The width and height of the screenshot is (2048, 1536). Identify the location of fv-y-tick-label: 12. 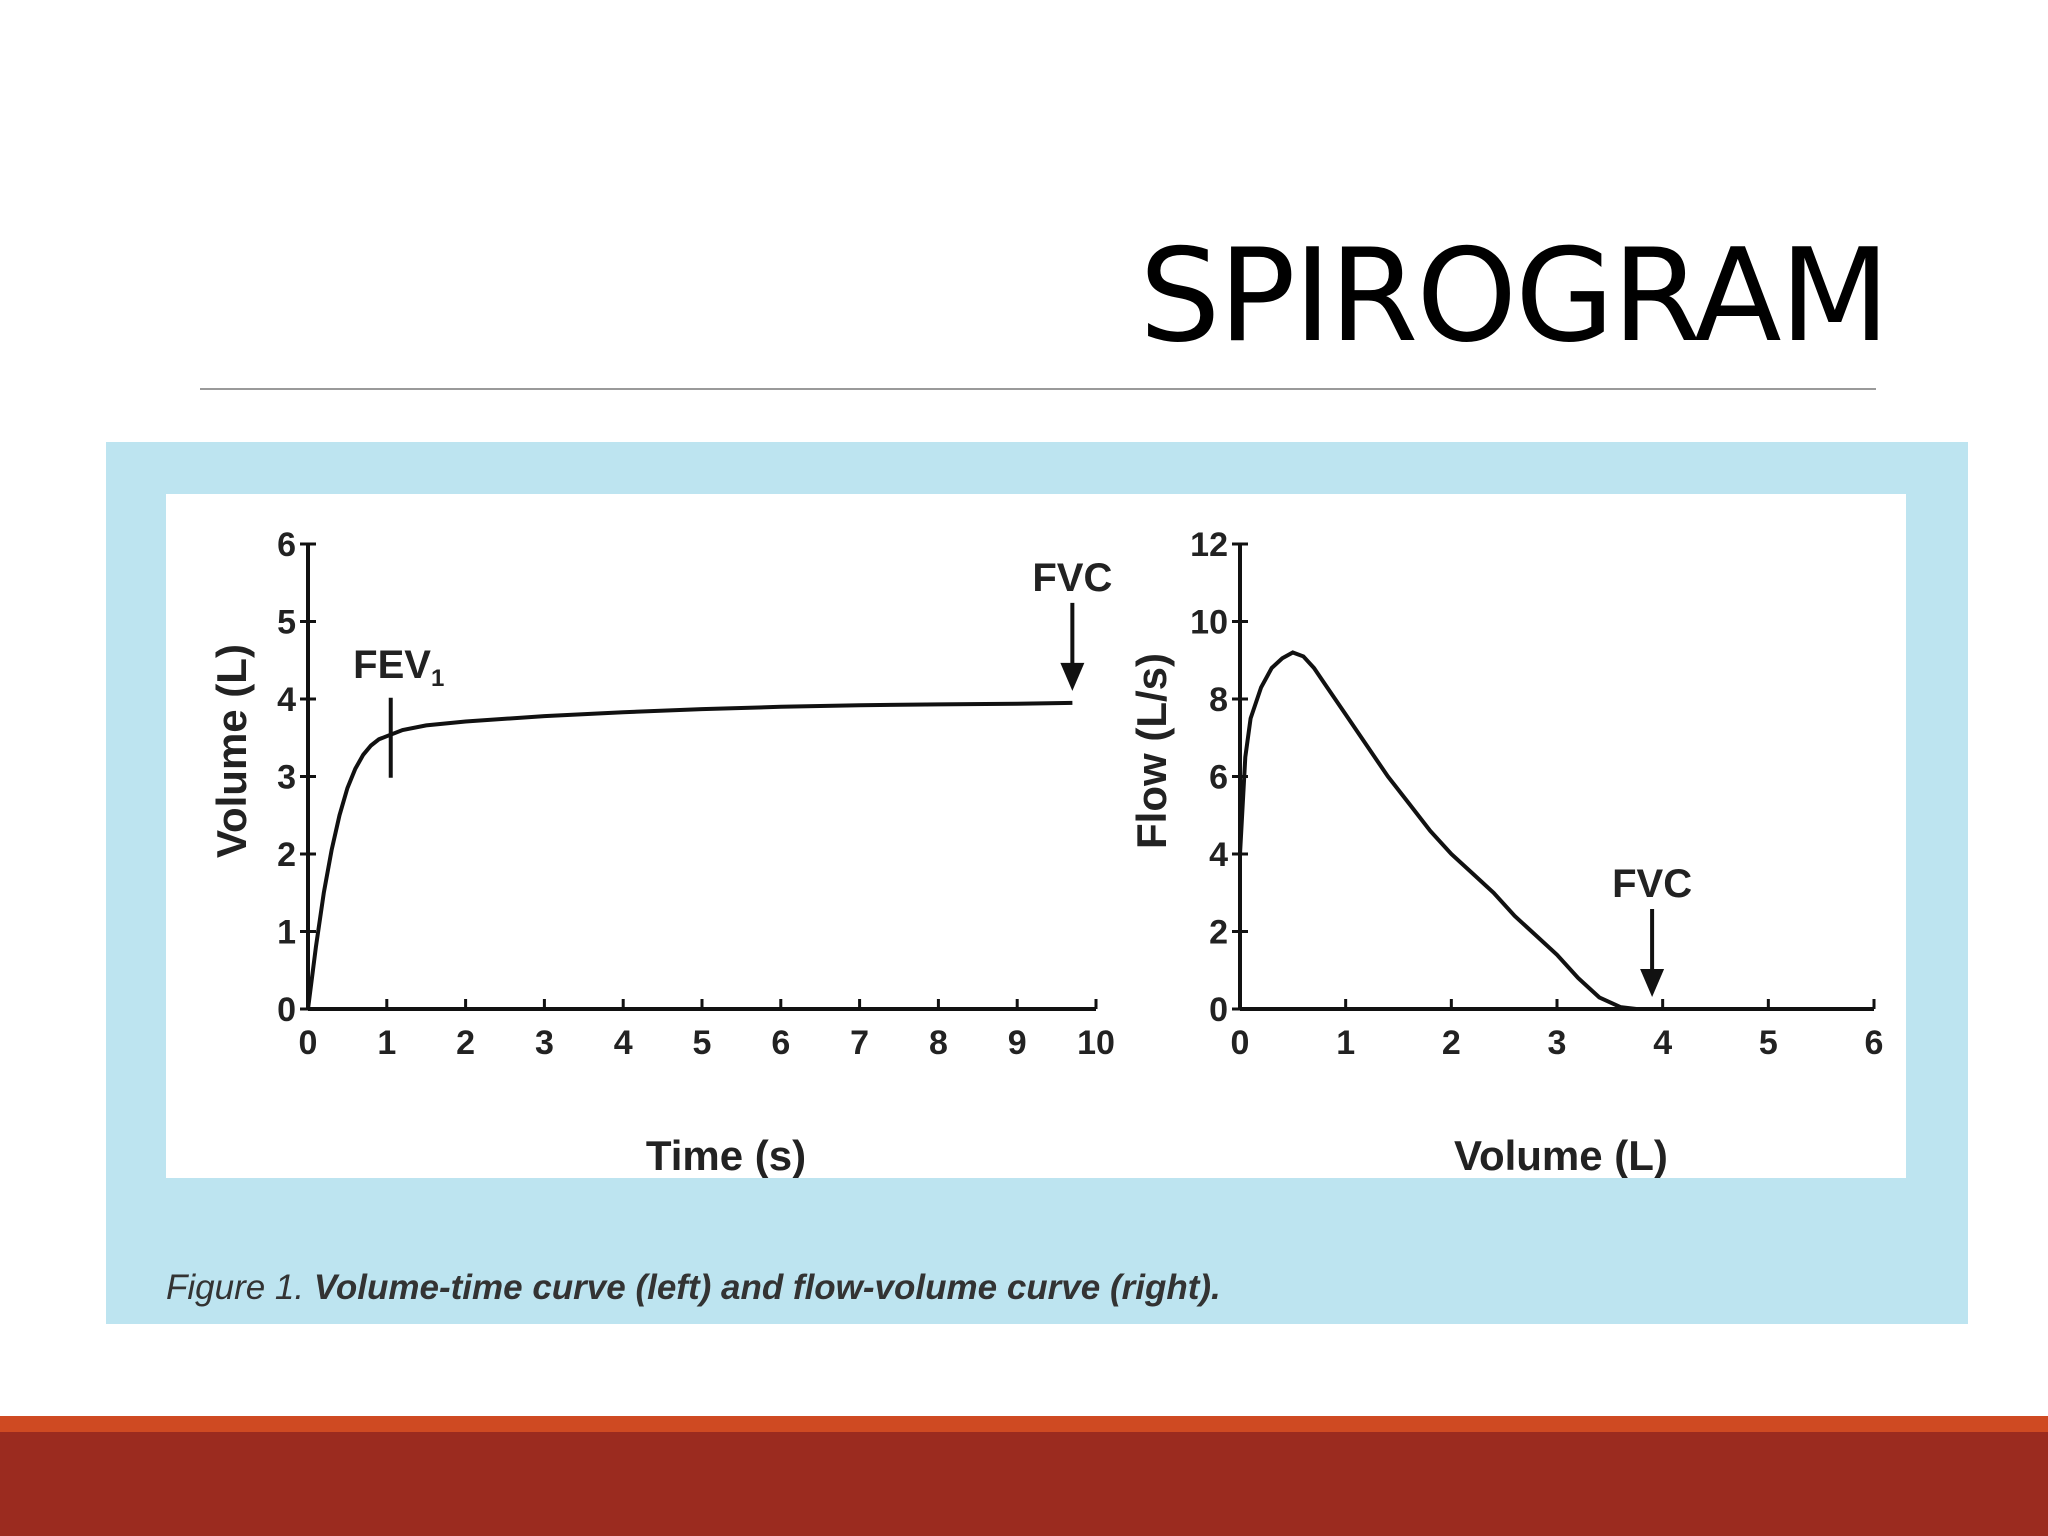
(1209, 545).